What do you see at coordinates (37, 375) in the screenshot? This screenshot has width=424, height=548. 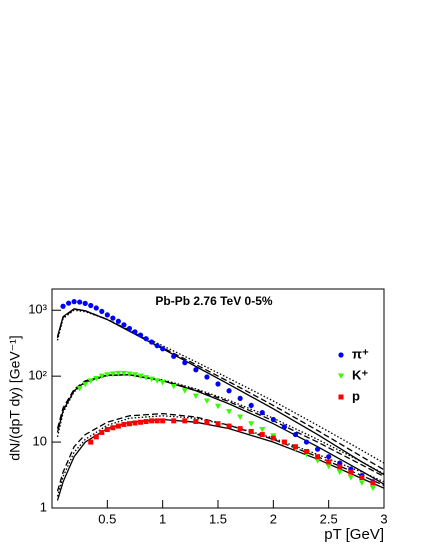 I see `y-tick-label: 10²` at bounding box center [37, 375].